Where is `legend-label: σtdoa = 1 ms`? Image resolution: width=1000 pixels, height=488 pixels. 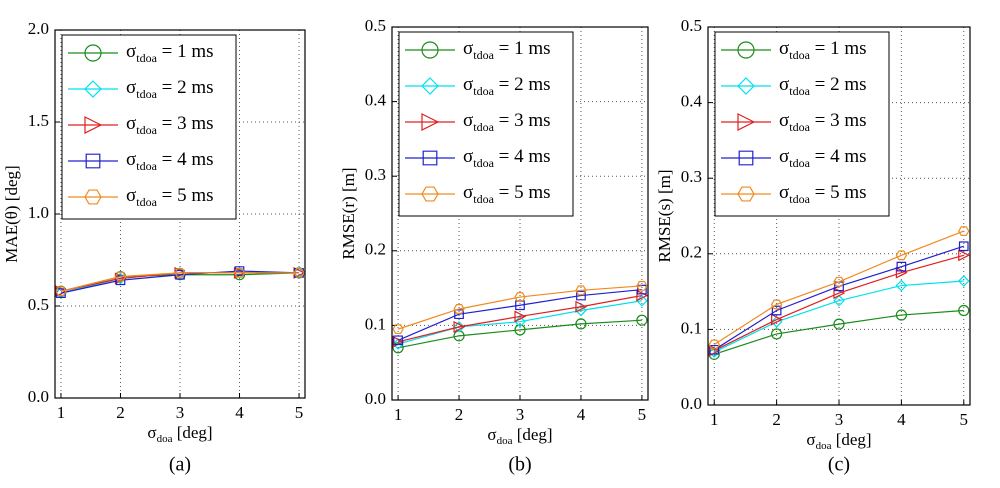
legend-label: σtdoa = 1 ms is located at coordinates (170, 52).